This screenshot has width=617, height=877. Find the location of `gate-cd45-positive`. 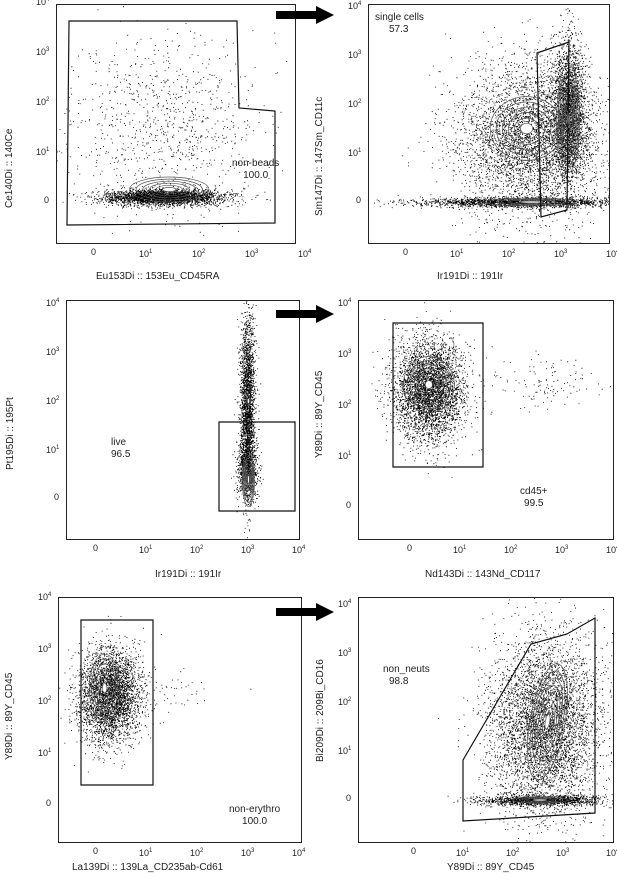

gate-cd45-positive is located at coordinates (438, 395).